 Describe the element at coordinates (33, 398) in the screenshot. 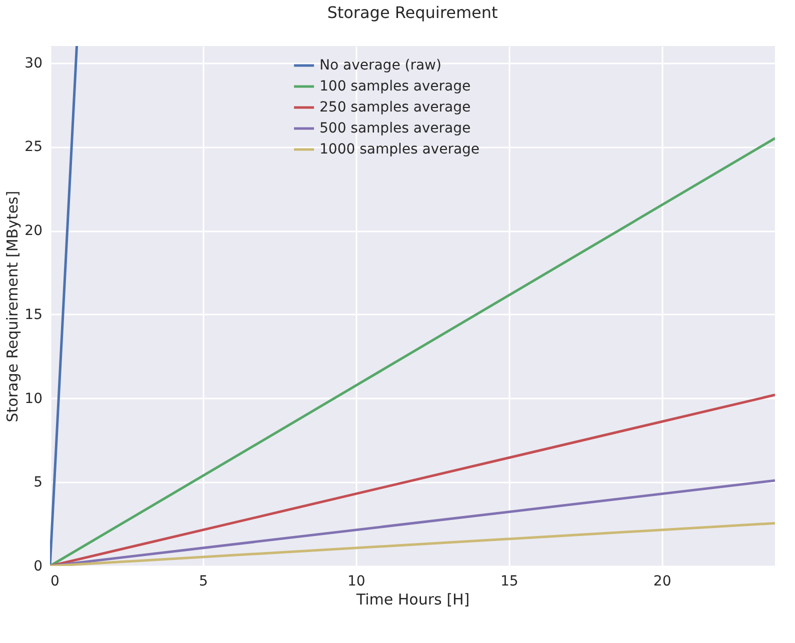

I see `y-tick-label: 10` at that location.